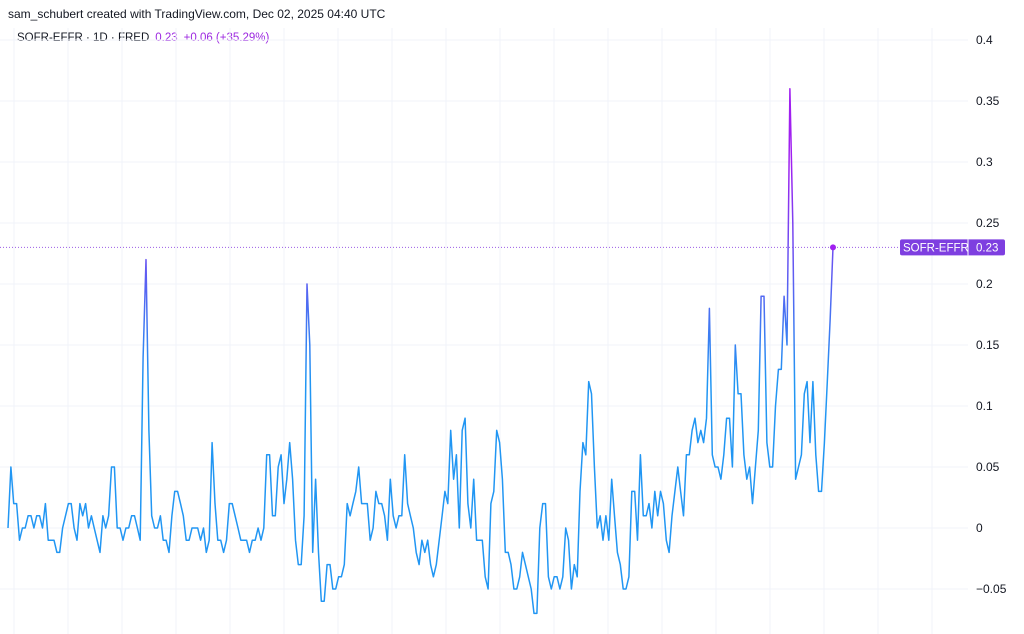 The height and width of the screenshot is (634, 1024). Describe the element at coordinates (984, 40) in the screenshot. I see `y-tick-label: 0.4` at that location.